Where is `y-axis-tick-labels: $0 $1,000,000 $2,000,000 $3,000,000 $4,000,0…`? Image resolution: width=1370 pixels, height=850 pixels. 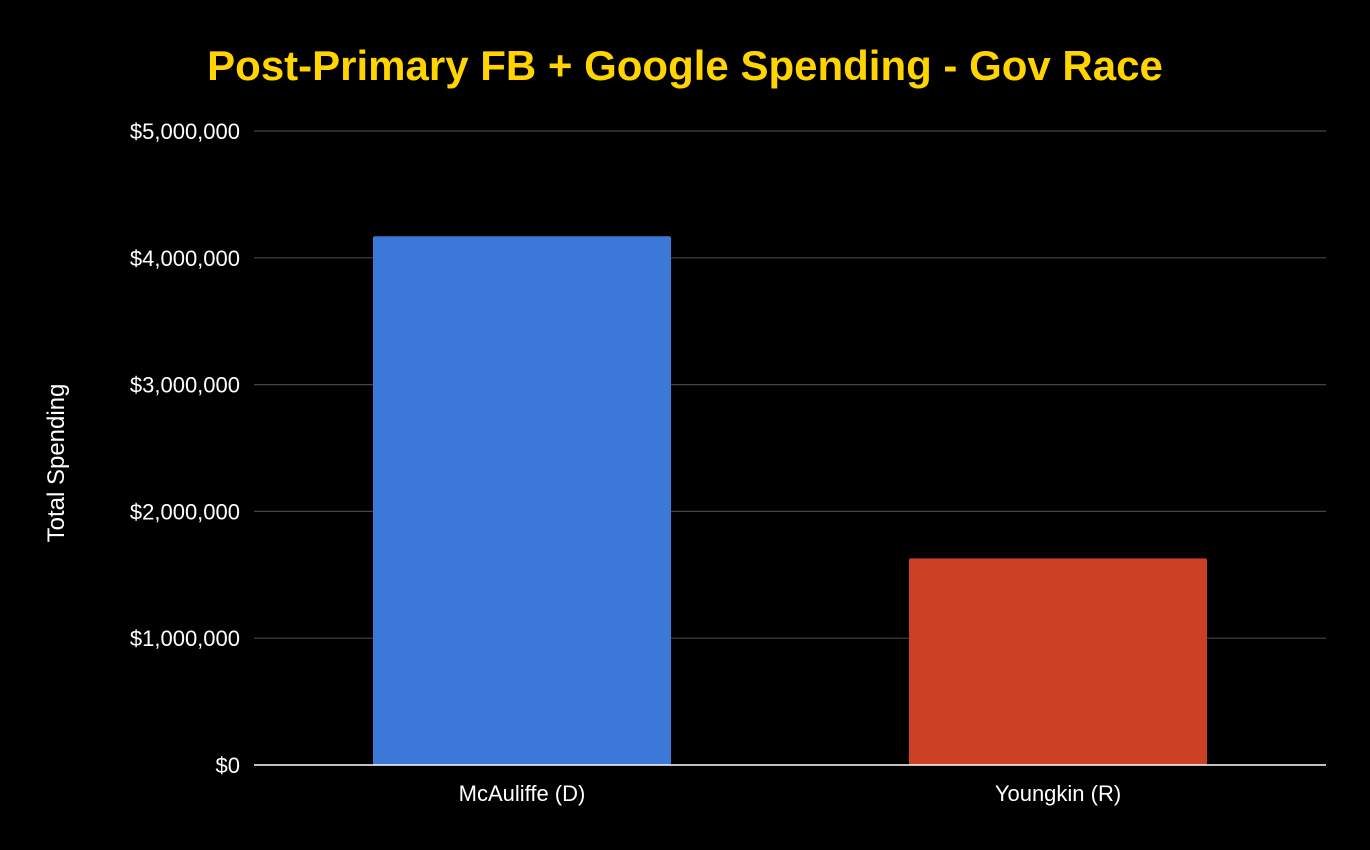 y-axis-tick-labels: $0 $1,000,000 $2,000,000 $3,000,000 $4,000,0… is located at coordinates (185, 448).